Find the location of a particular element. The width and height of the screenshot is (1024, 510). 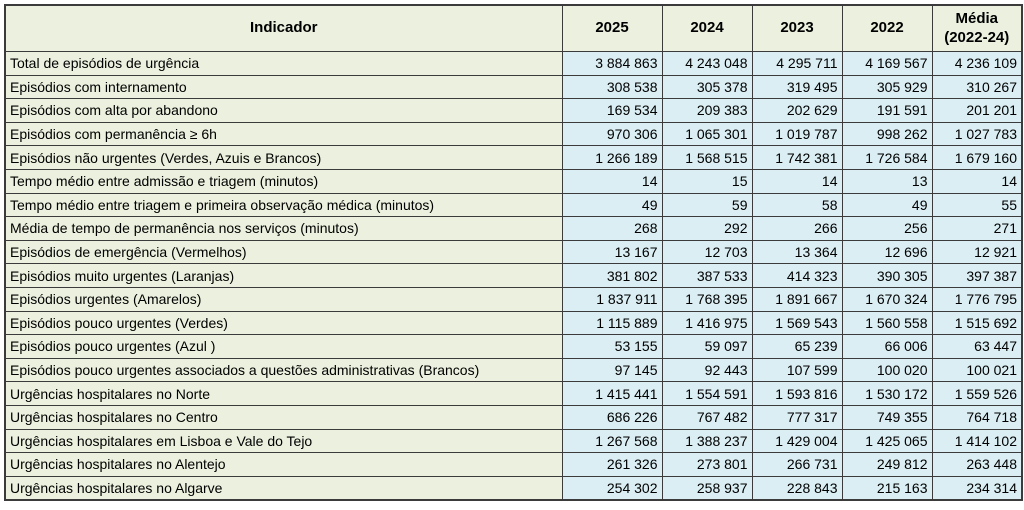

value-cell: 12 921 is located at coordinates (977, 252).